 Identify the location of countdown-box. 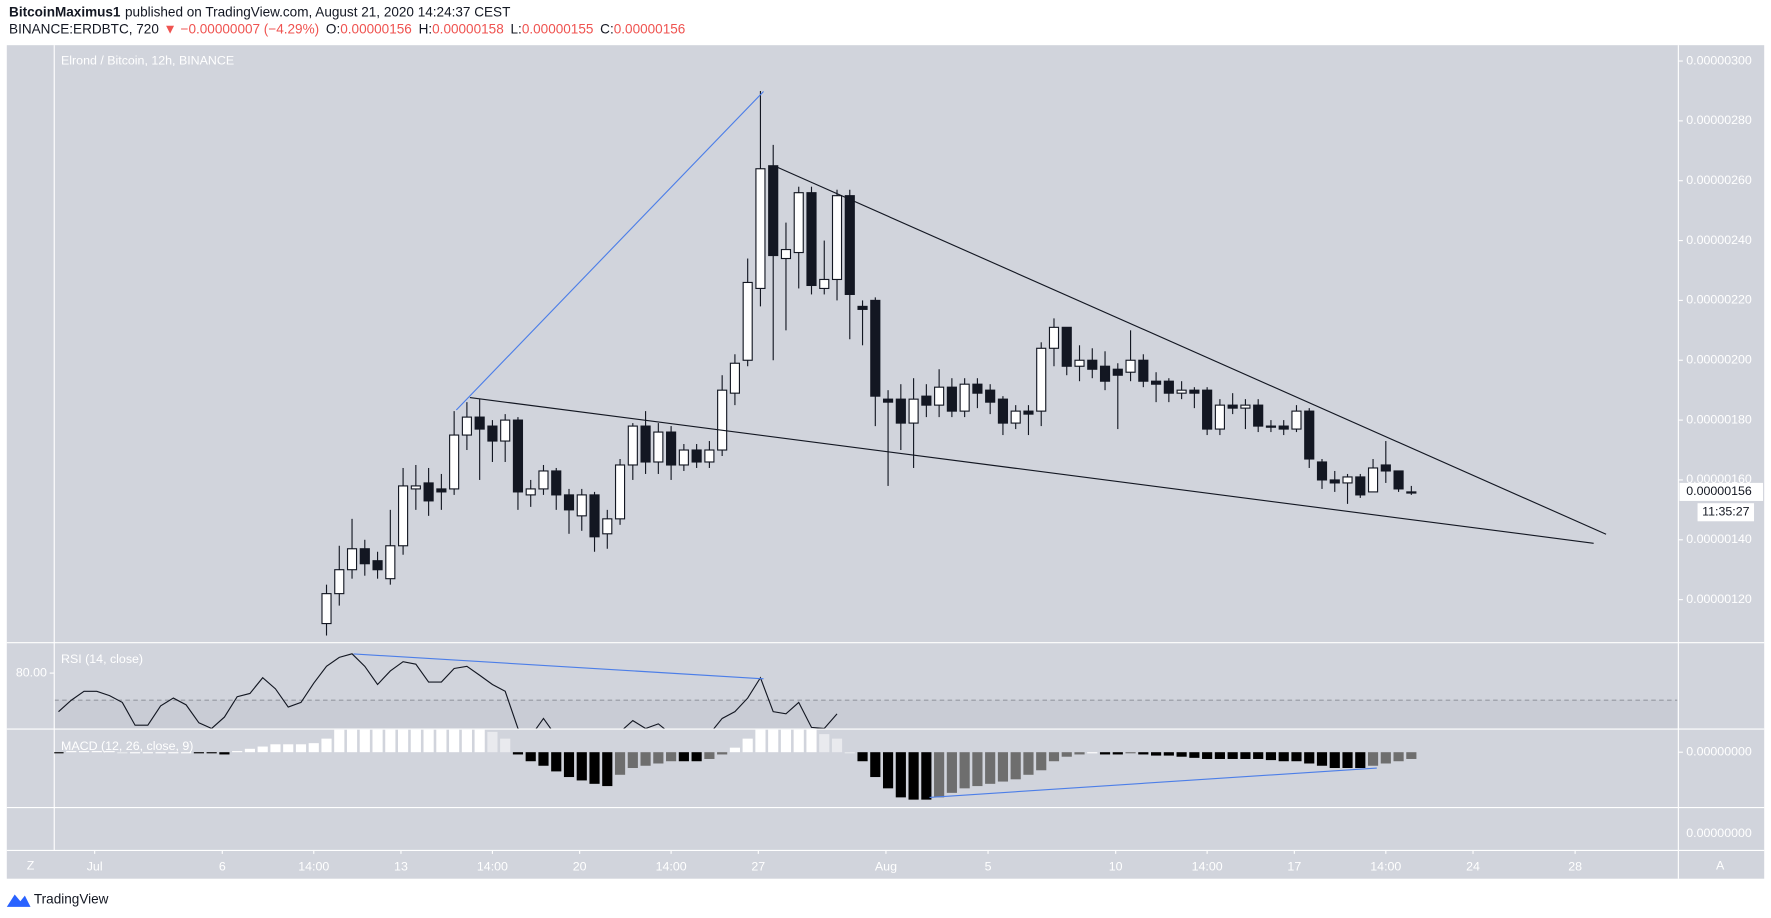
(1726, 512).